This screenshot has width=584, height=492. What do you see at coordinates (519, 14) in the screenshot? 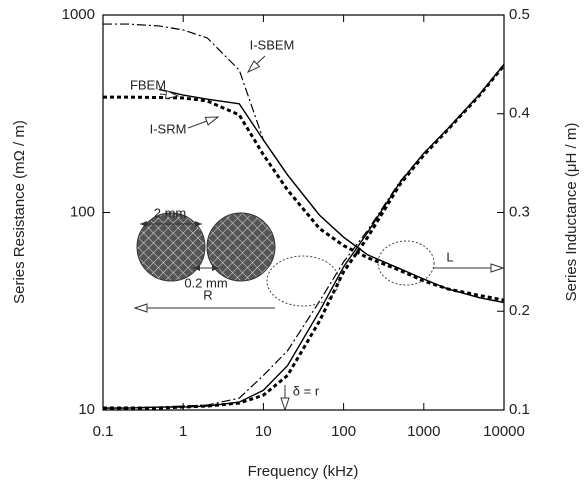
I see `y2-tick-label: 0.5` at bounding box center [519, 14].